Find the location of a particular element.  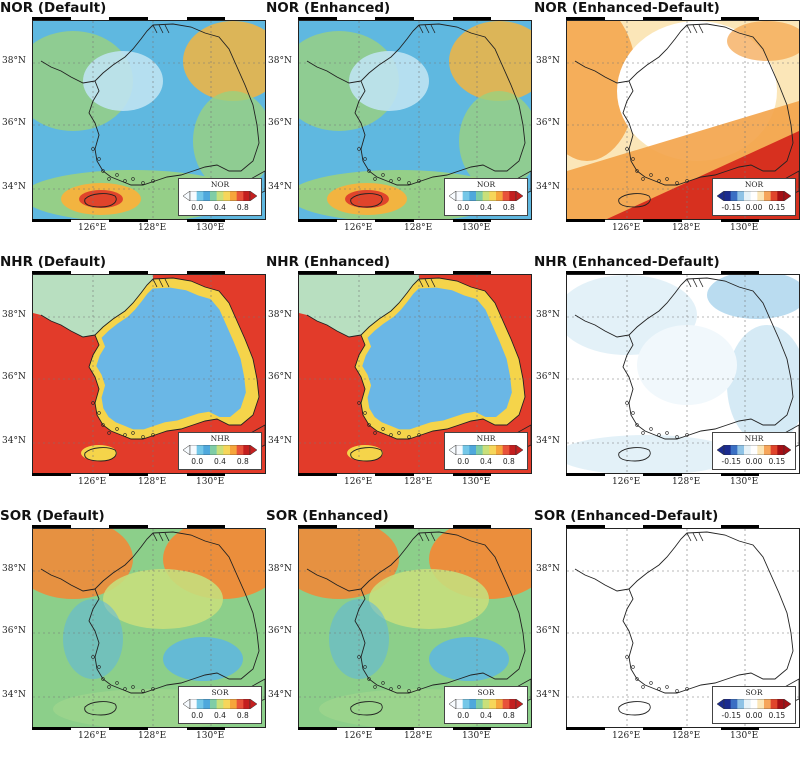

panel-title: SOR (Default) is located at coordinates (52, 516).